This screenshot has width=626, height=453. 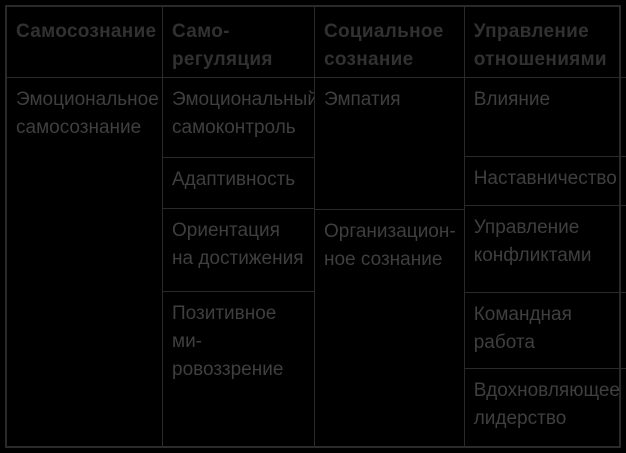 What do you see at coordinates (545, 116) in the screenshot?
I see `cell-influence: Влияние` at bounding box center [545, 116].